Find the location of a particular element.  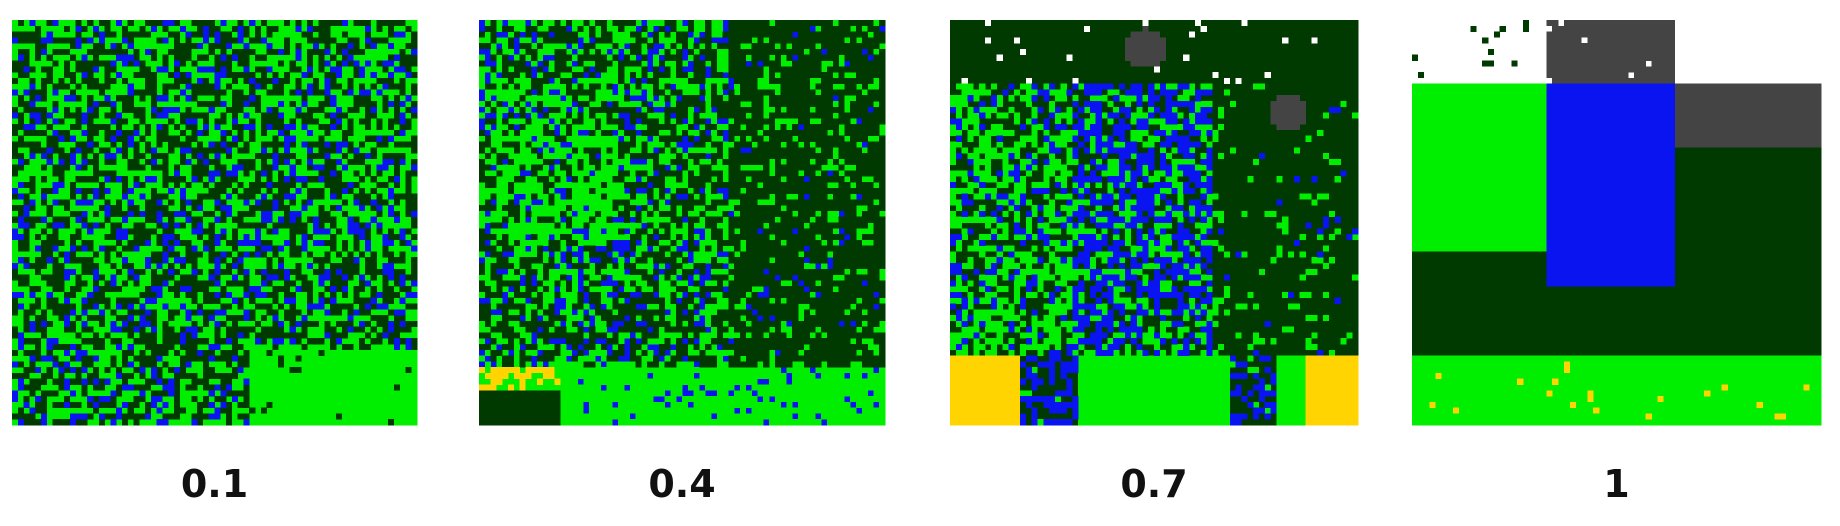

panel-label: 1 is located at coordinates (1616, 484).